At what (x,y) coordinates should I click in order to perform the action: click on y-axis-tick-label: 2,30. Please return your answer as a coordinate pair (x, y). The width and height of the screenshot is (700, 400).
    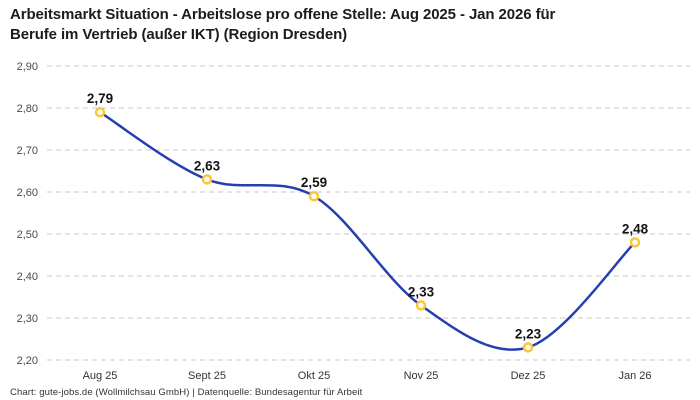
    Looking at the image, I should click on (27, 319).